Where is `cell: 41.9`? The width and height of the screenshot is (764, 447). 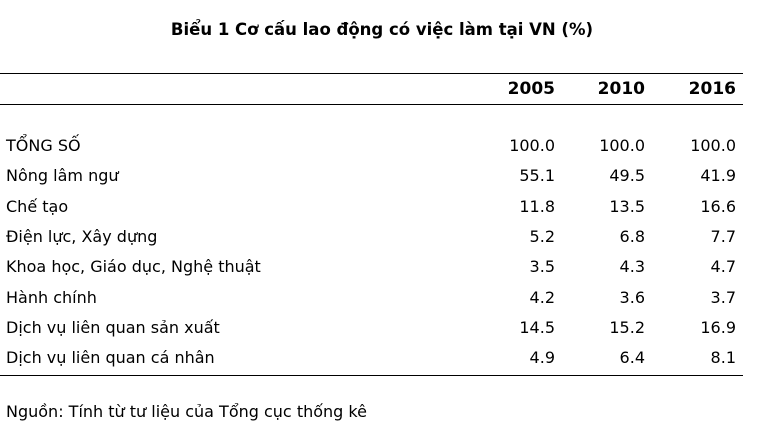
cell: 41.9 is located at coordinates (718, 176).